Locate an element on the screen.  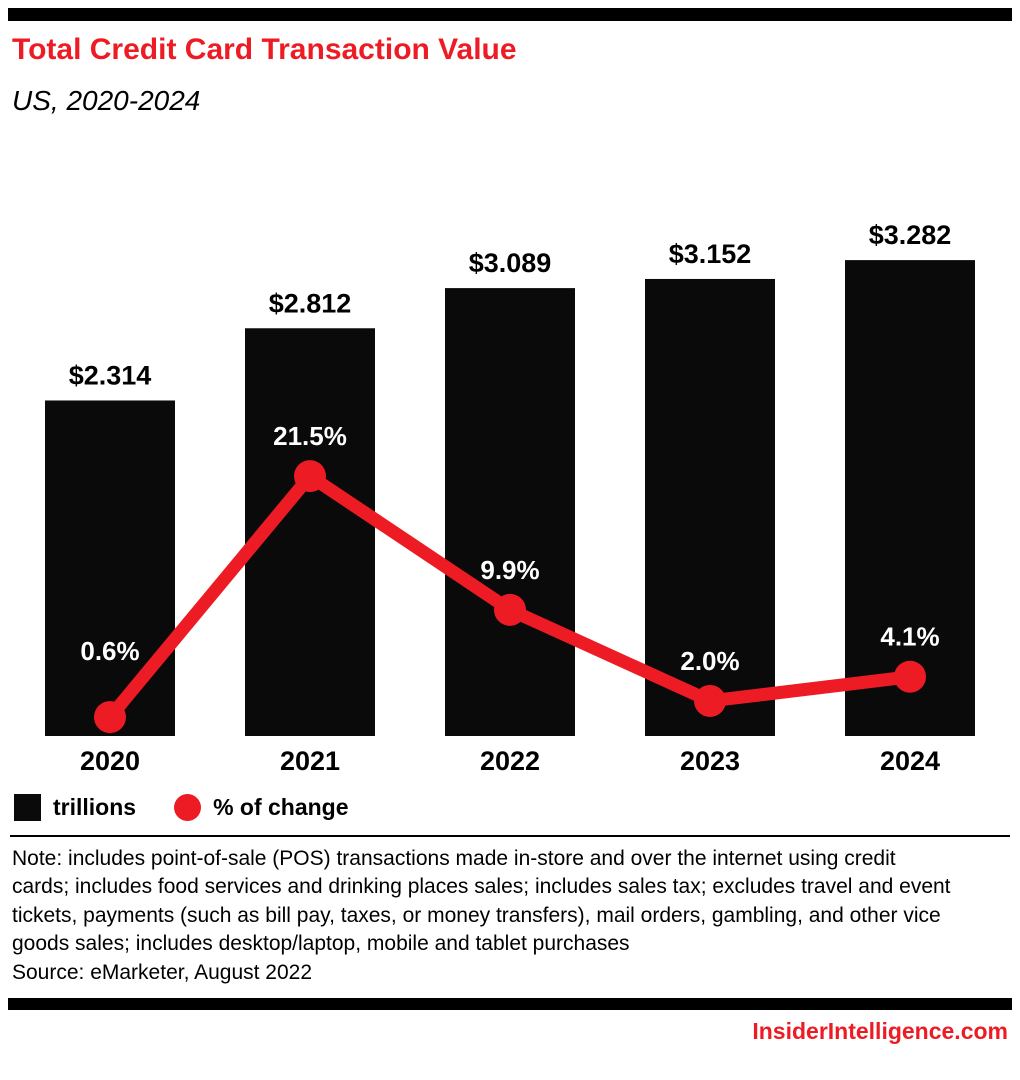
legend-trillions-label: trillions is located at coordinates (95, 806).